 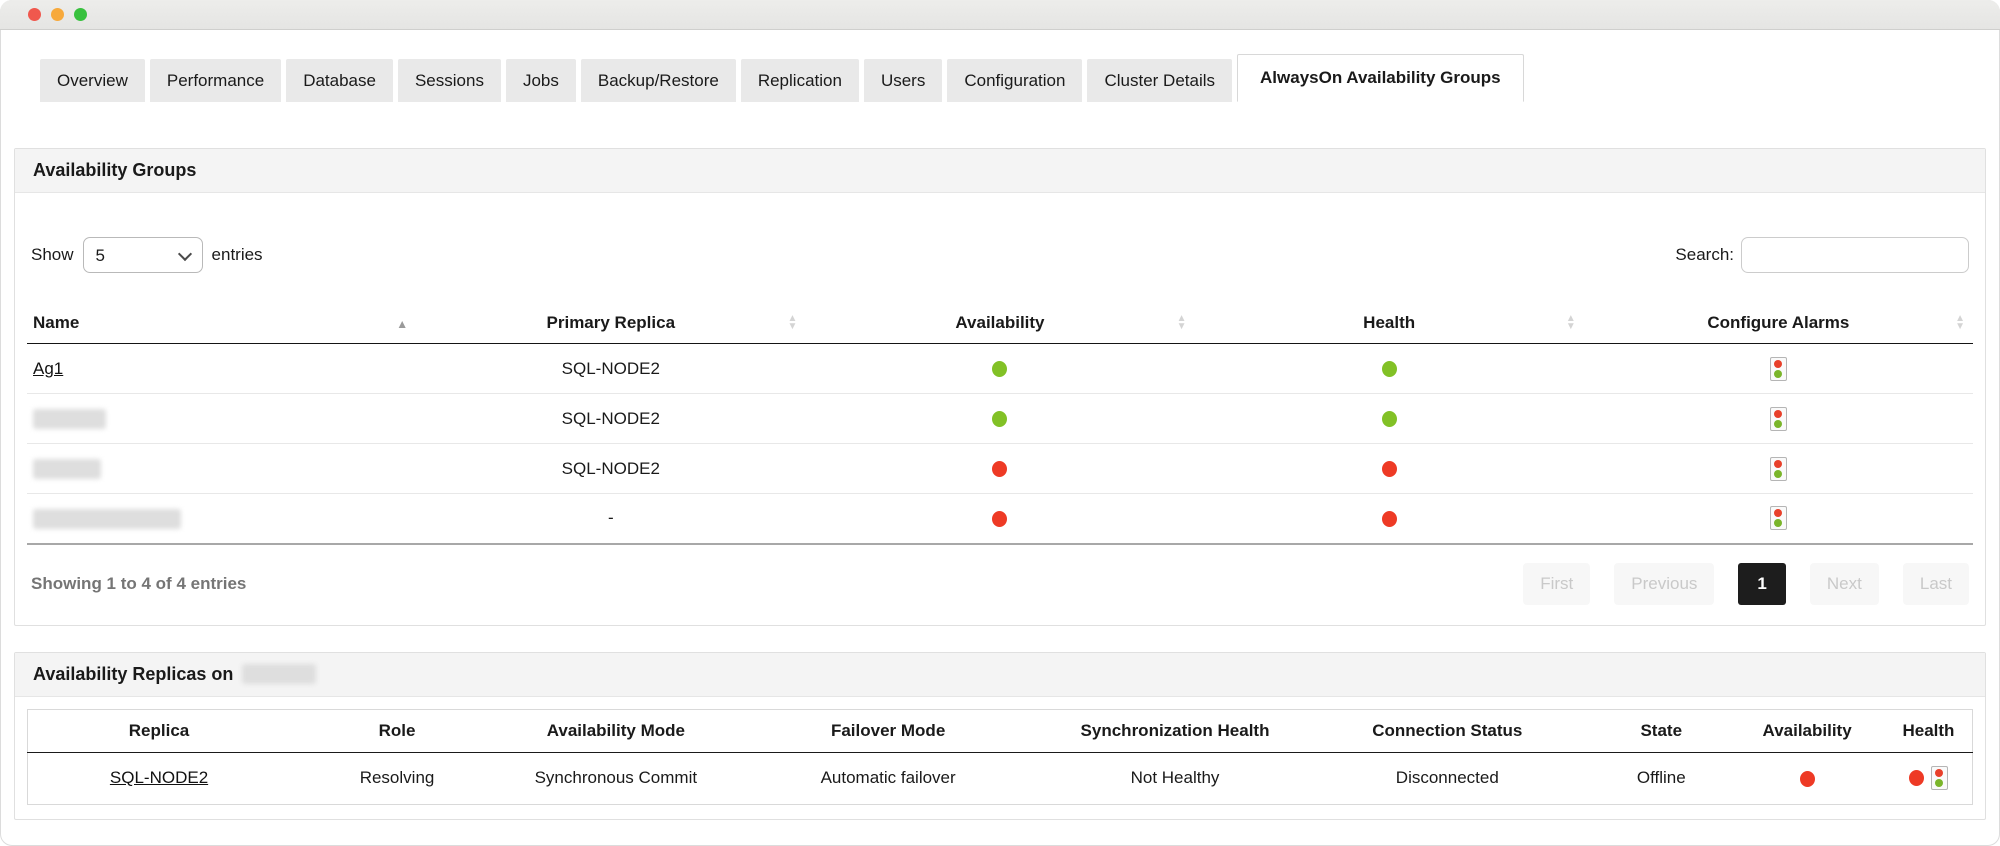 What do you see at coordinates (1762, 583) in the screenshot?
I see `pagination-page-1-button: 1` at bounding box center [1762, 583].